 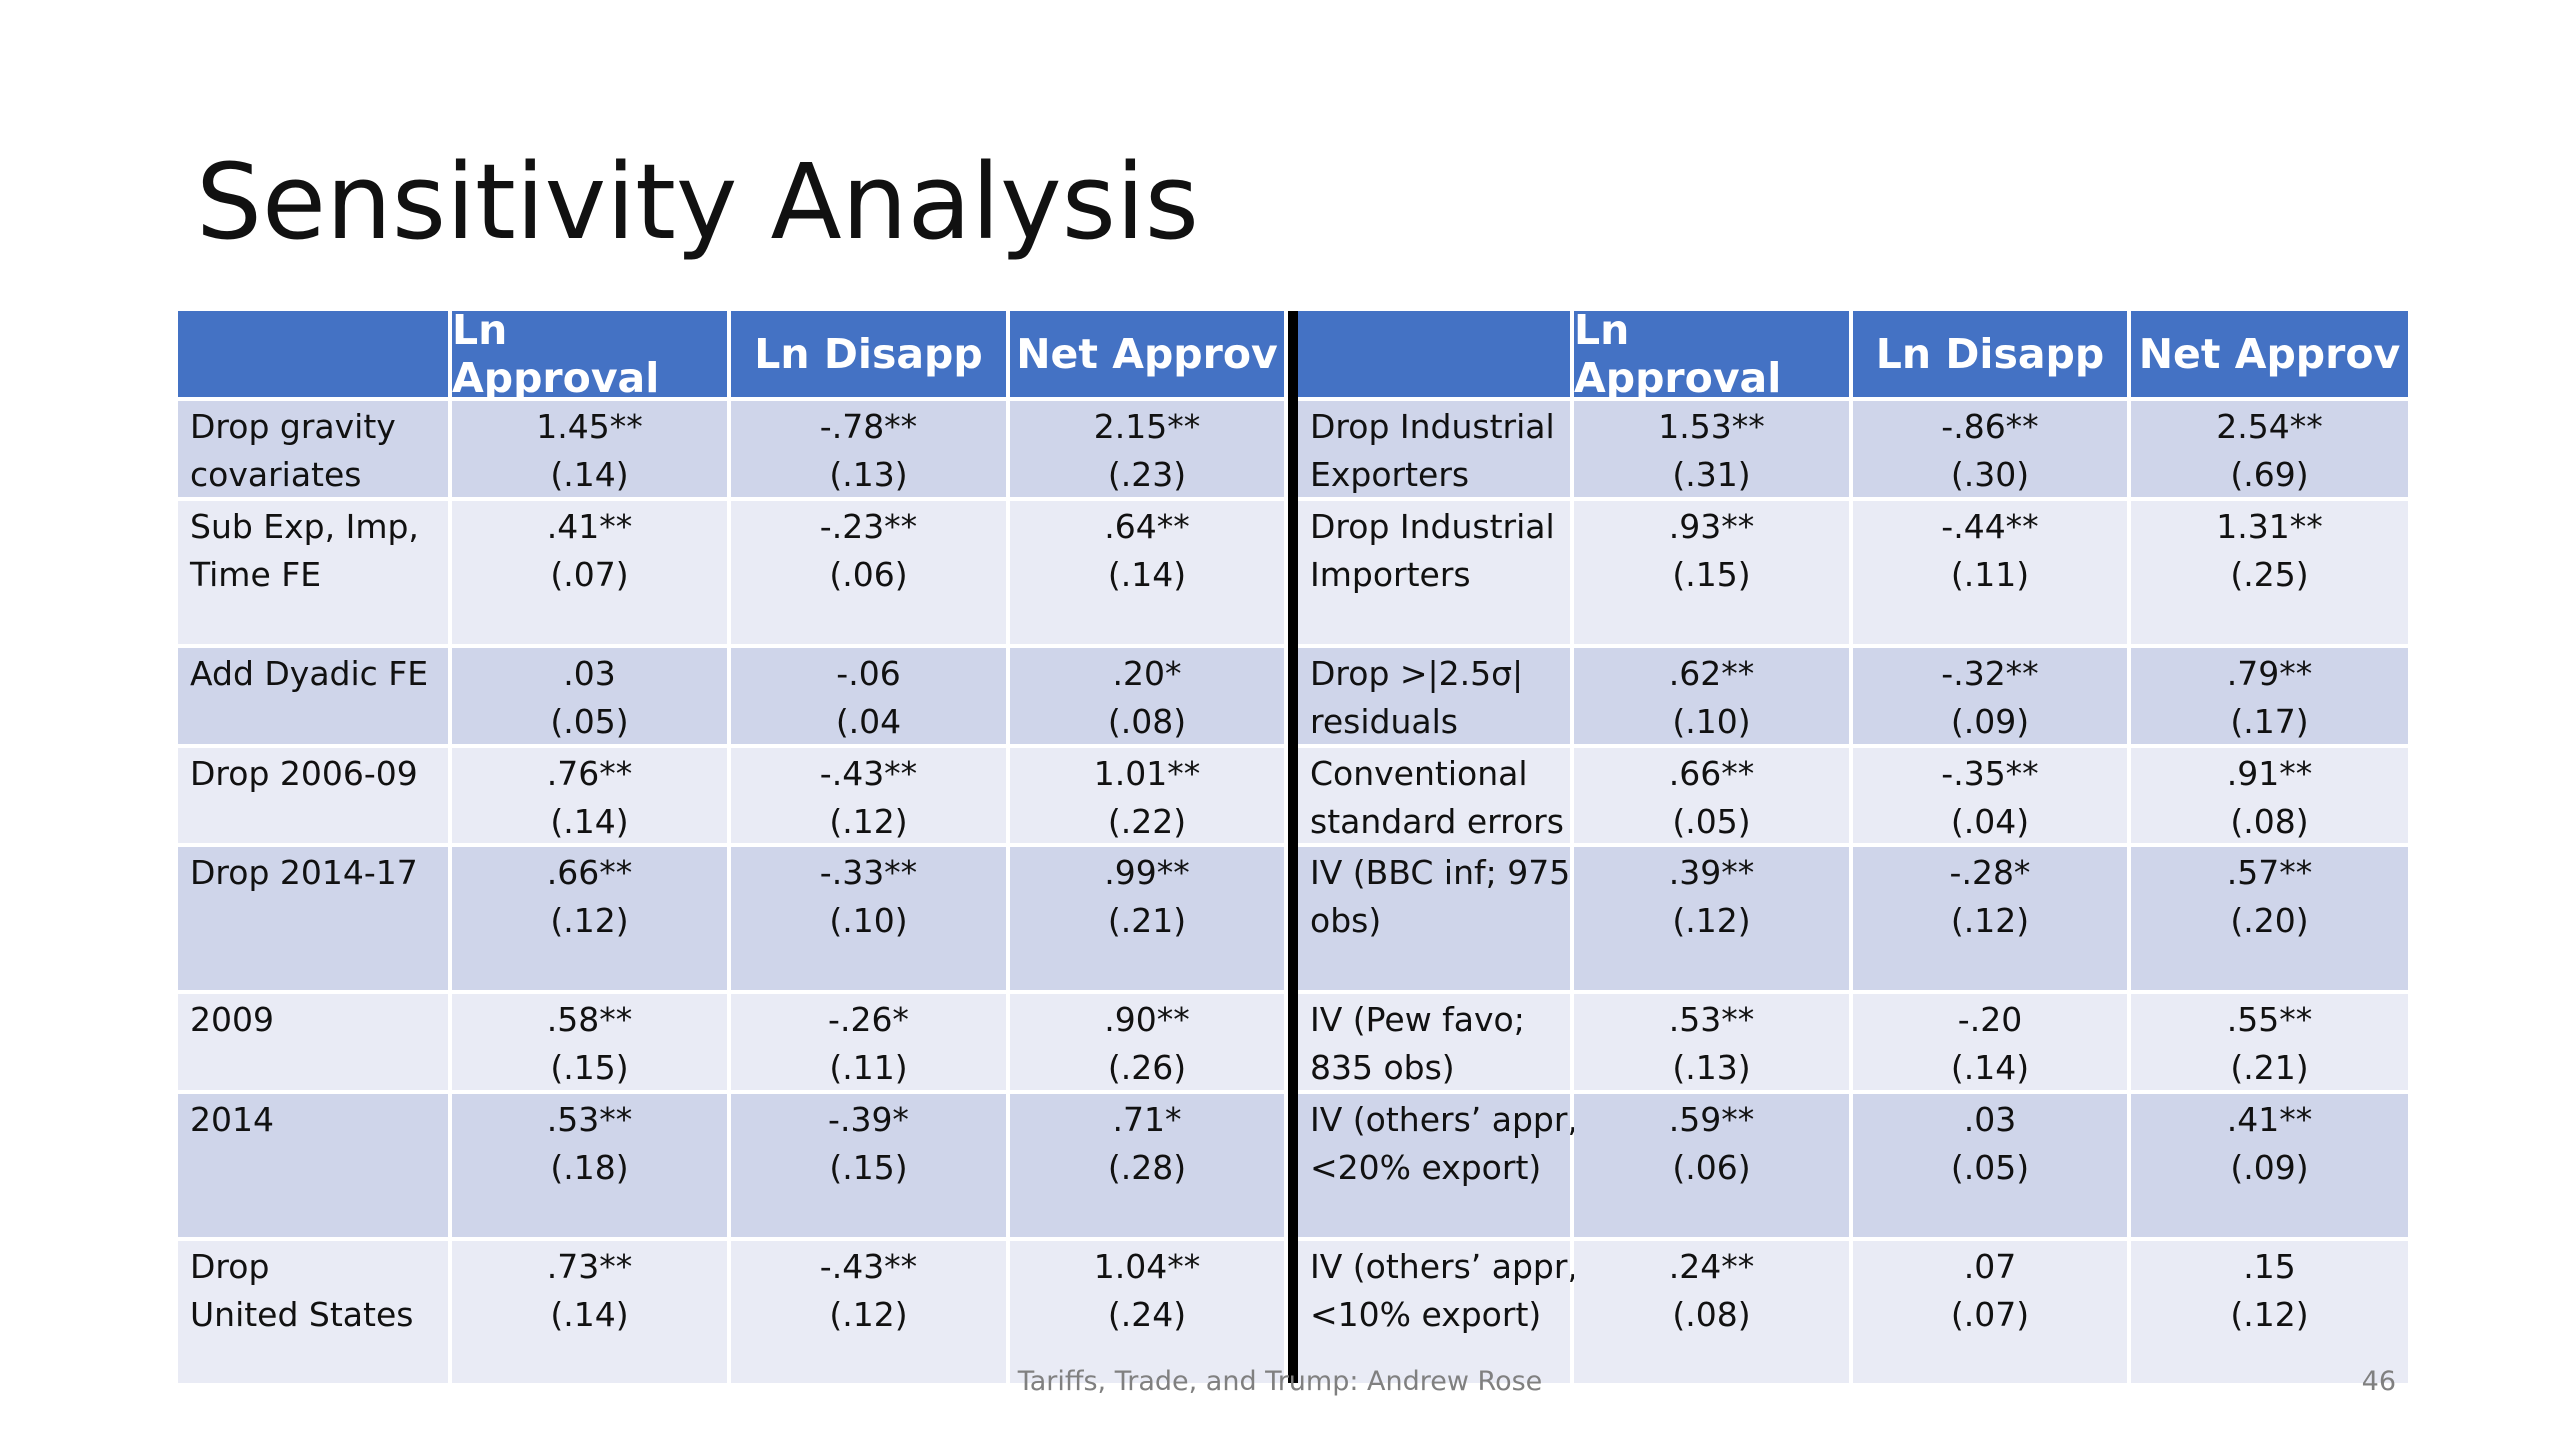 What do you see at coordinates (589, 426) in the screenshot?
I see `coefficient-cell-line: 1.45**` at bounding box center [589, 426].